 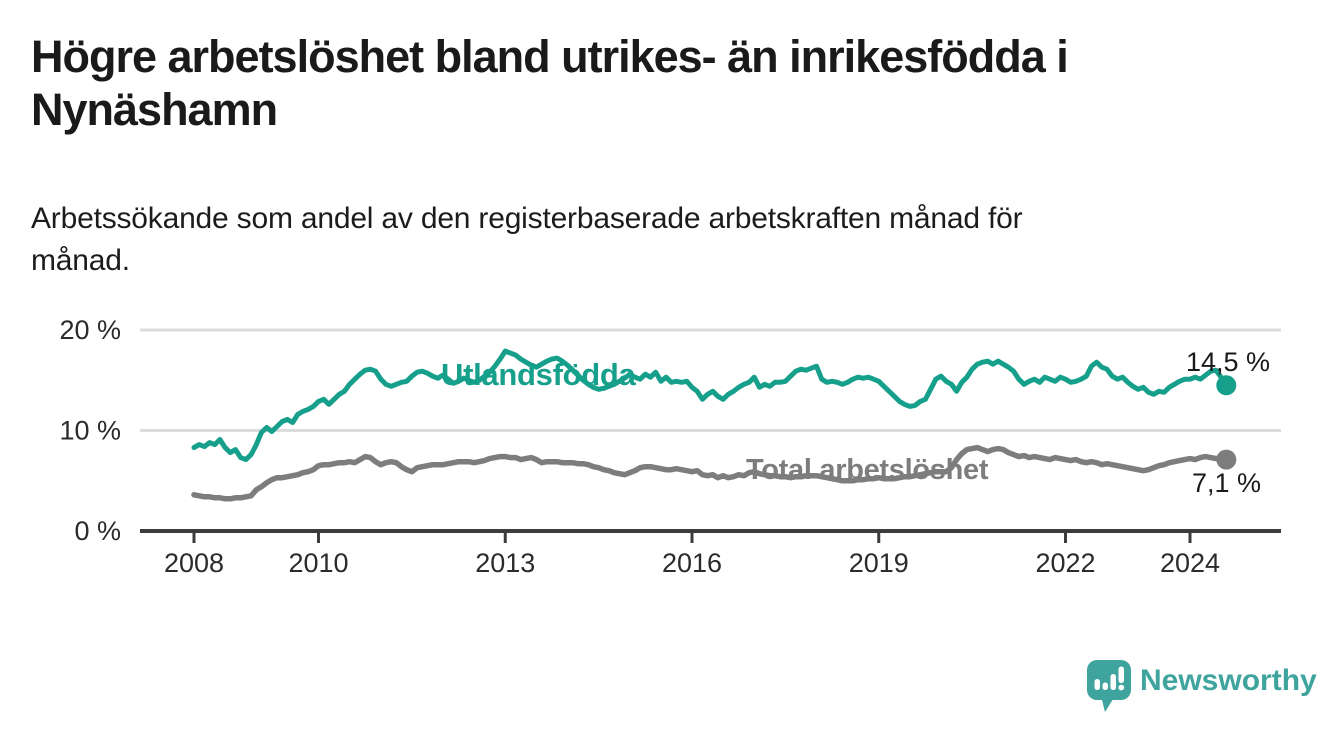 What do you see at coordinates (710, 380) in the screenshot?
I see `gridlines` at bounding box center [710, 380].